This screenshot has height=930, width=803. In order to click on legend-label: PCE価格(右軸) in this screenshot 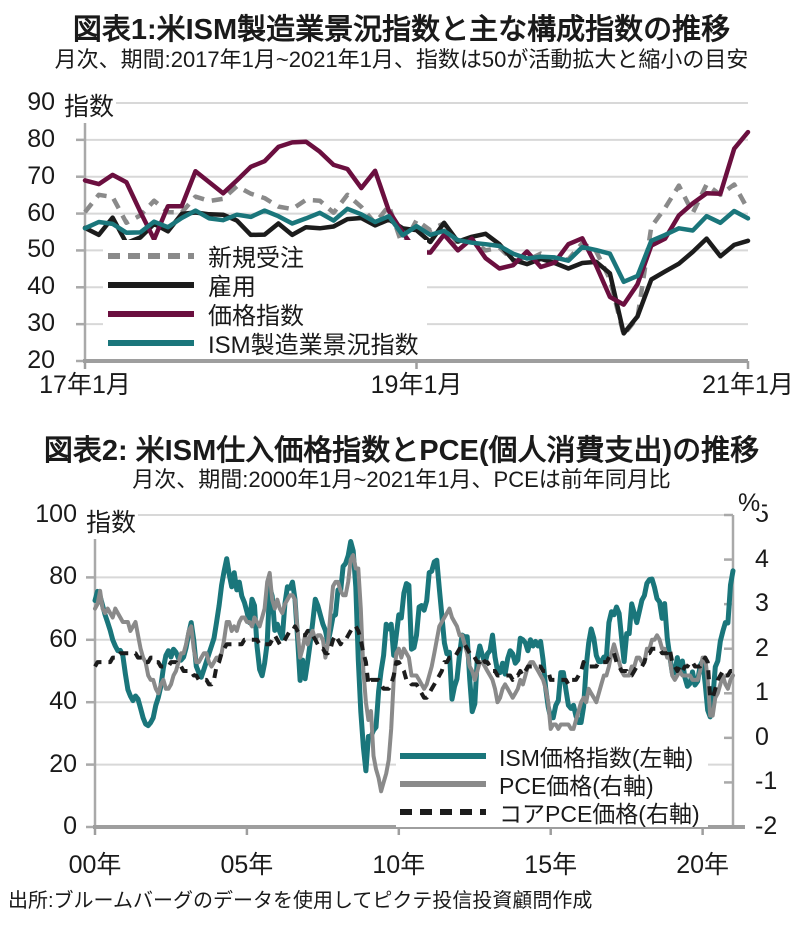, I will do `click(576, 786)`.